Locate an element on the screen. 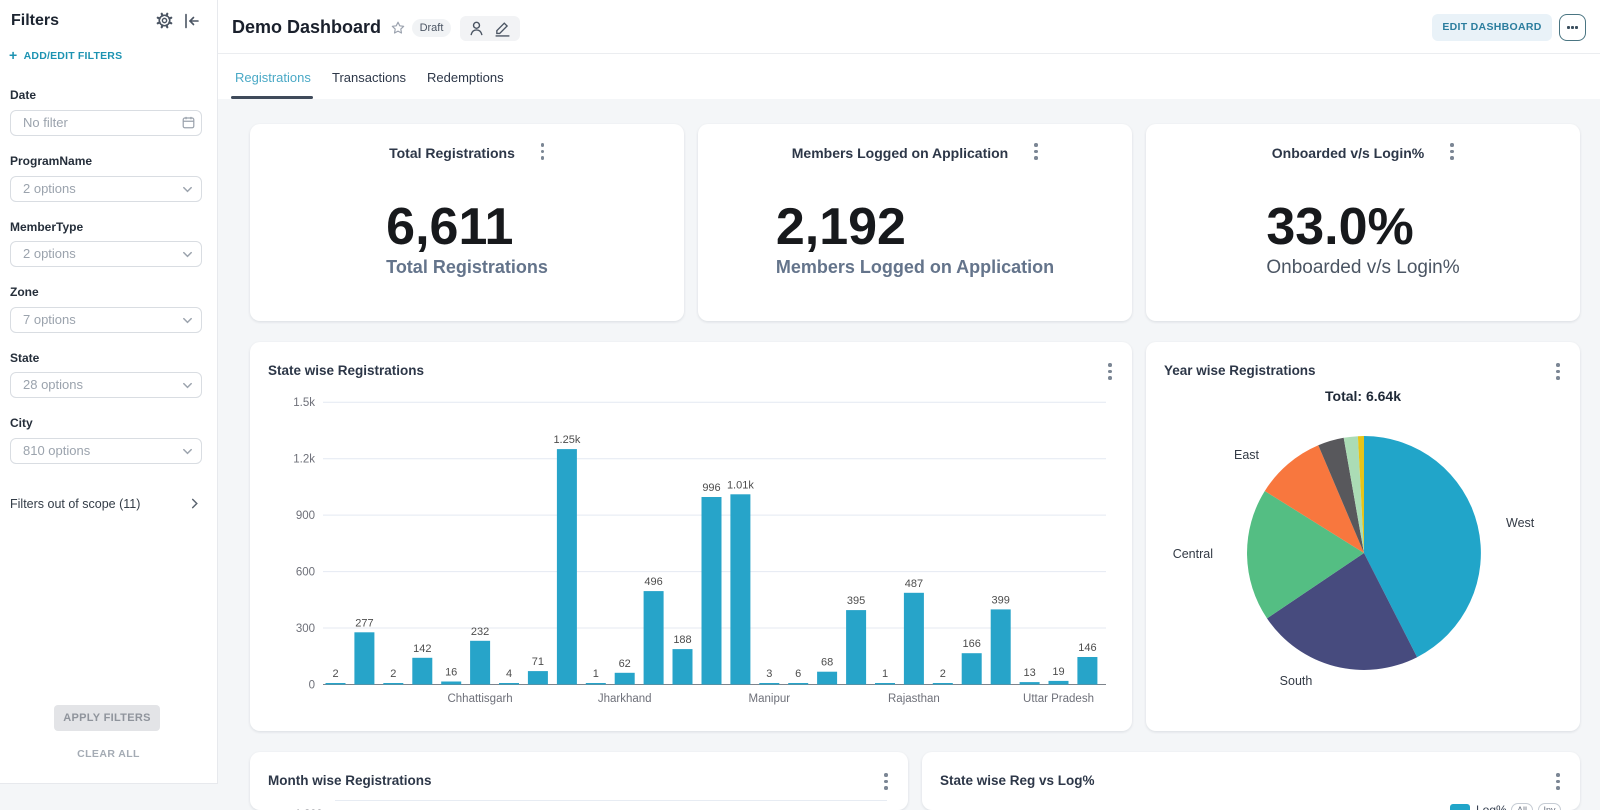 The height and width of the screenshot is (810, 1600). svg-text: 71 is located at coordinates (538, 662).